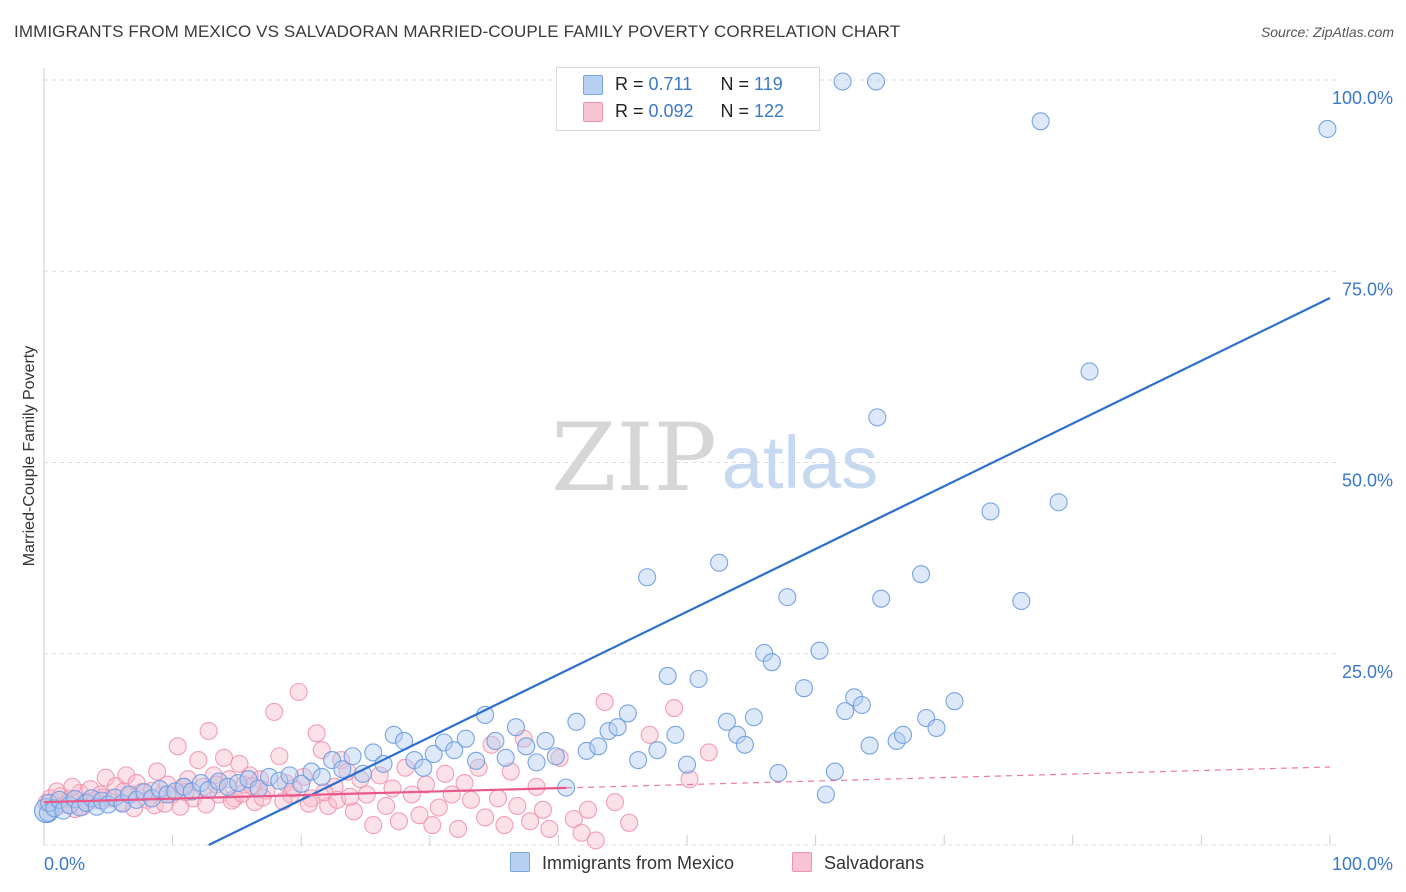  I want to click on correlation-legend: R = 0.711 N = 119 R = 0.092 N = 122, so click(688, 99).